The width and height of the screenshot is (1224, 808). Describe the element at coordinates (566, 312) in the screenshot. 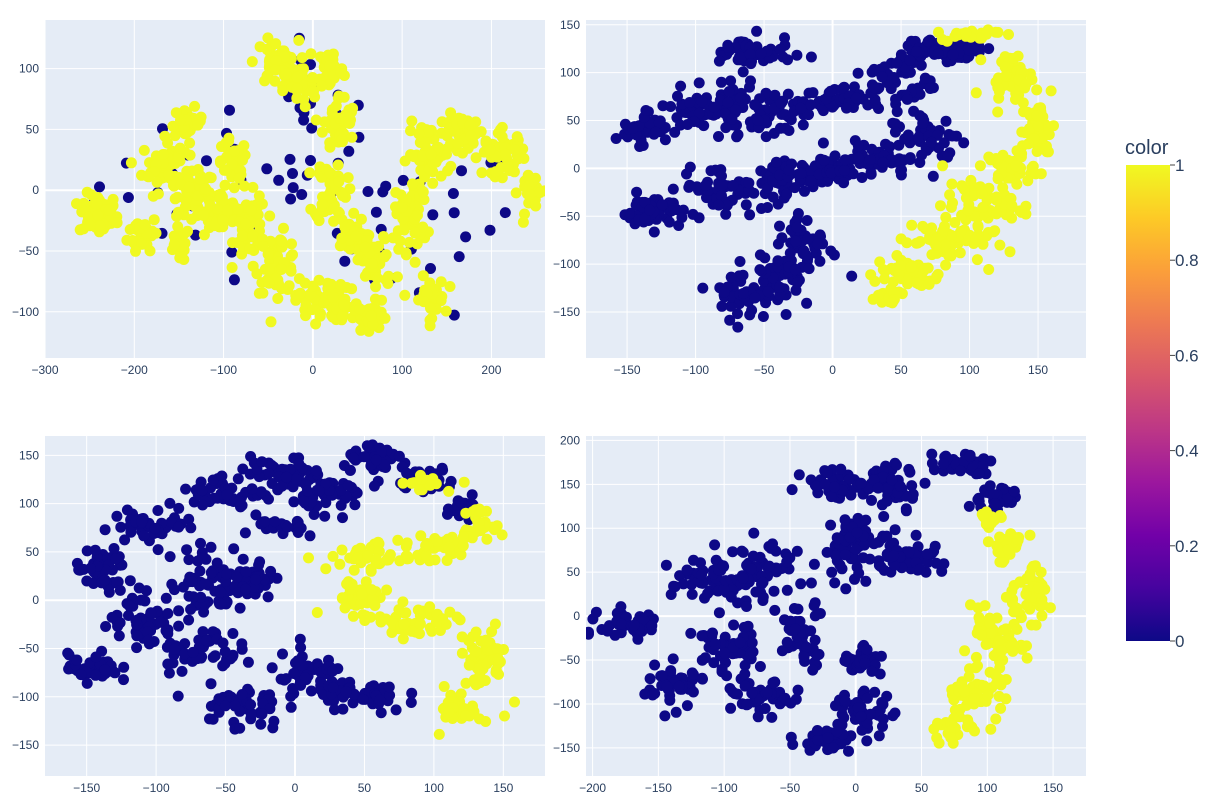

I see `y-tick-label: −150` at that location.